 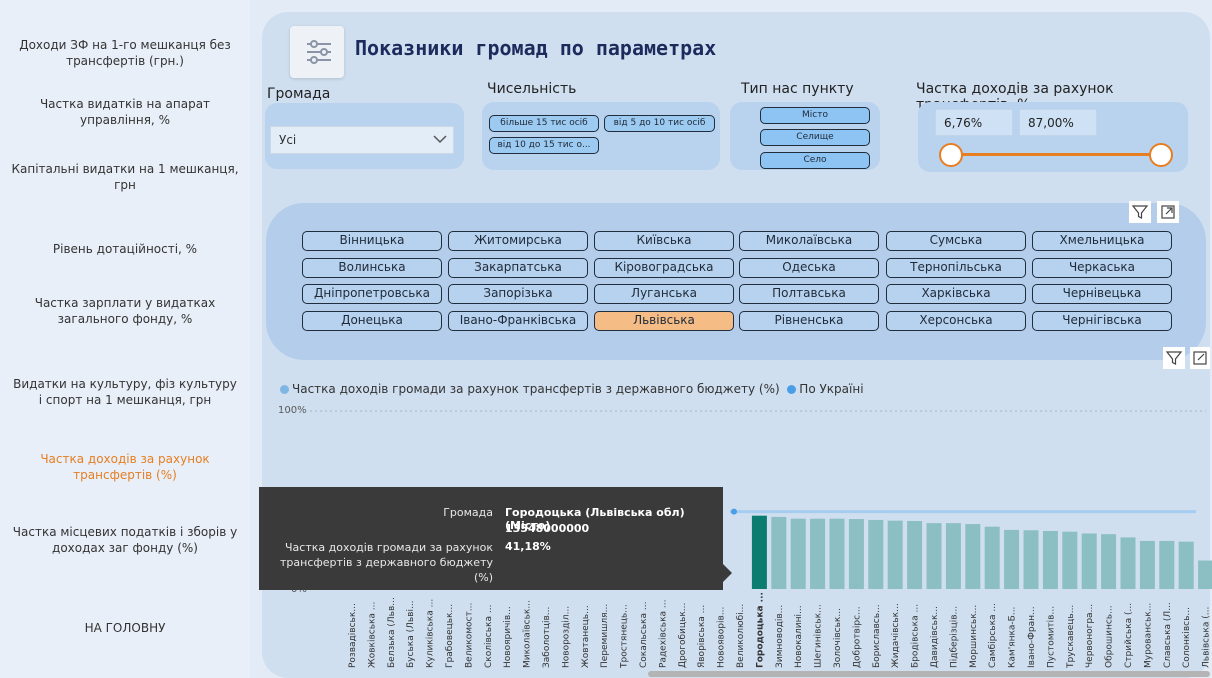 I want to click on region-button: Полтавська, so click(x=809, y=294).